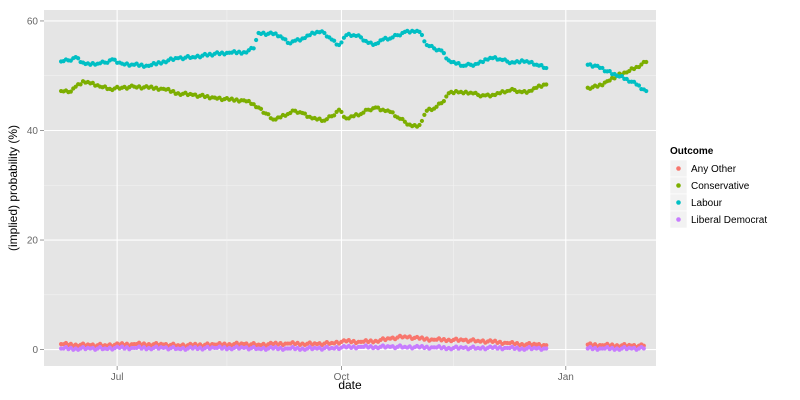 The height and width of the screenshot is (400, 800). Describe the element at coordinates (33, 21) in the screenshot. I see `y-tick-label: 60` at that location.